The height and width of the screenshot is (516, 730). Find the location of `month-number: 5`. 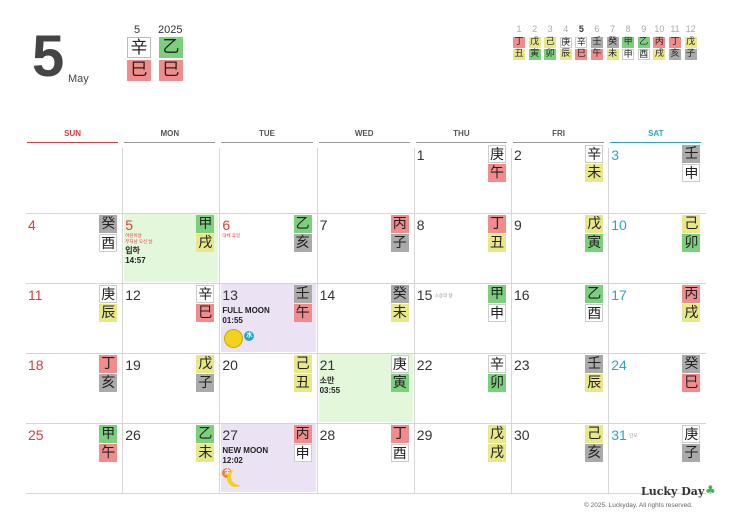

month-number: 5 is located at coordinates (48, 56).